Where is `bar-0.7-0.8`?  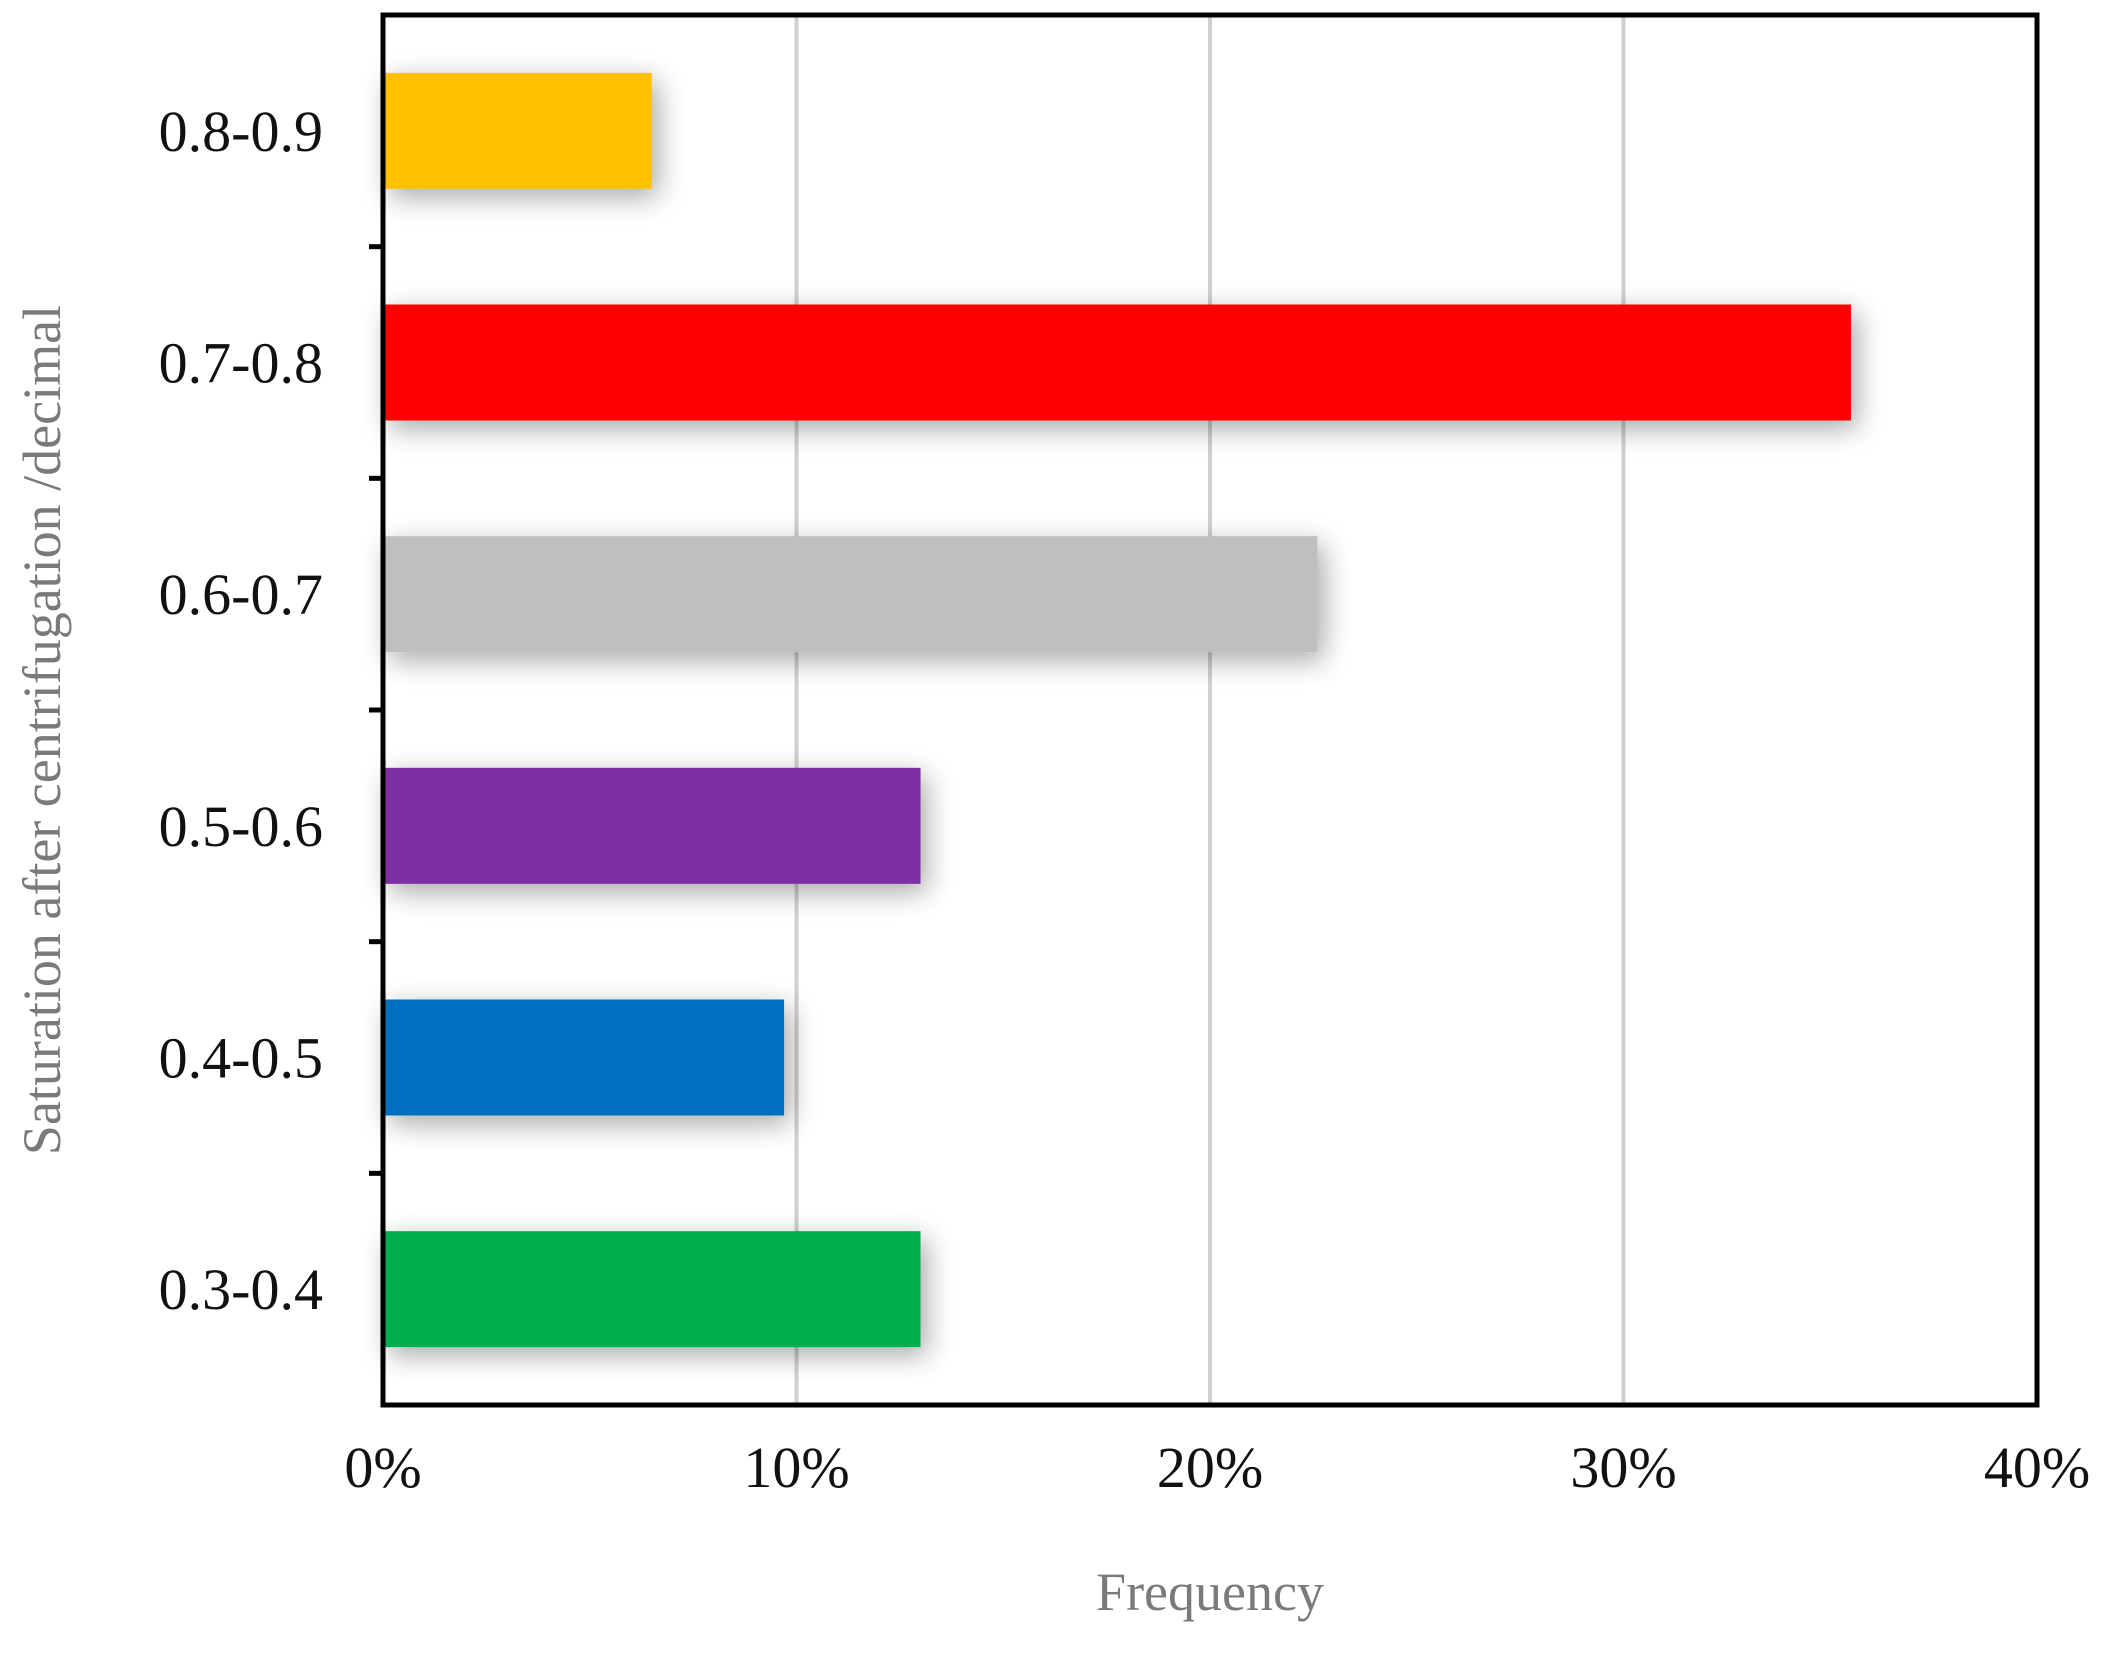
bar-0.7-0.8 is located at coordinates (1117, 362).